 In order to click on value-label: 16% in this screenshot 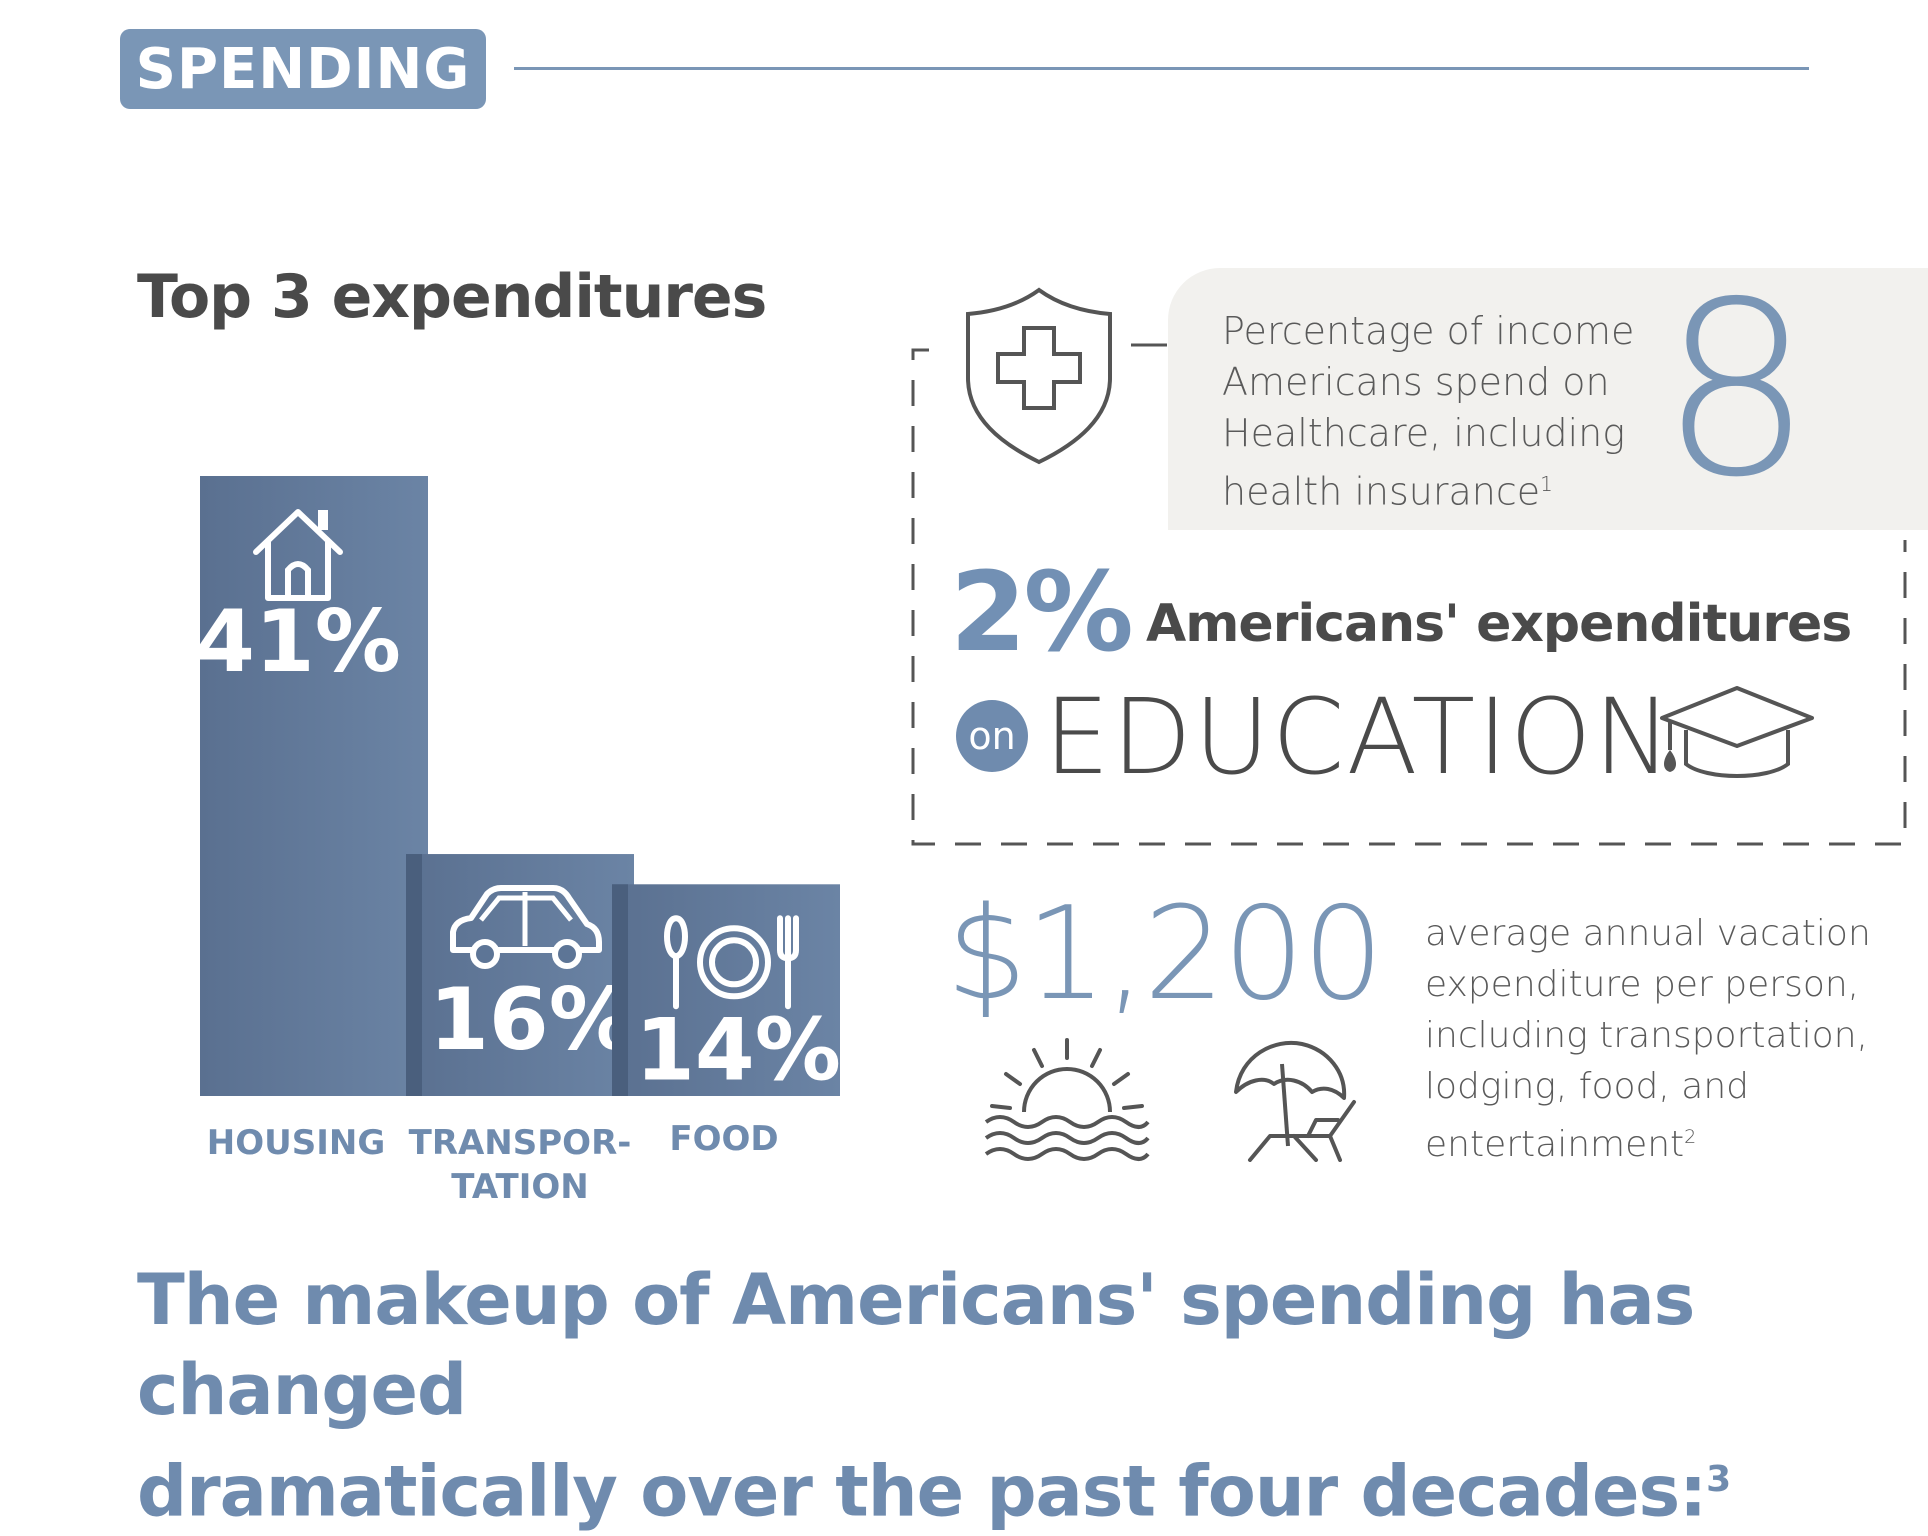, I will do `click(532, 1020)`.